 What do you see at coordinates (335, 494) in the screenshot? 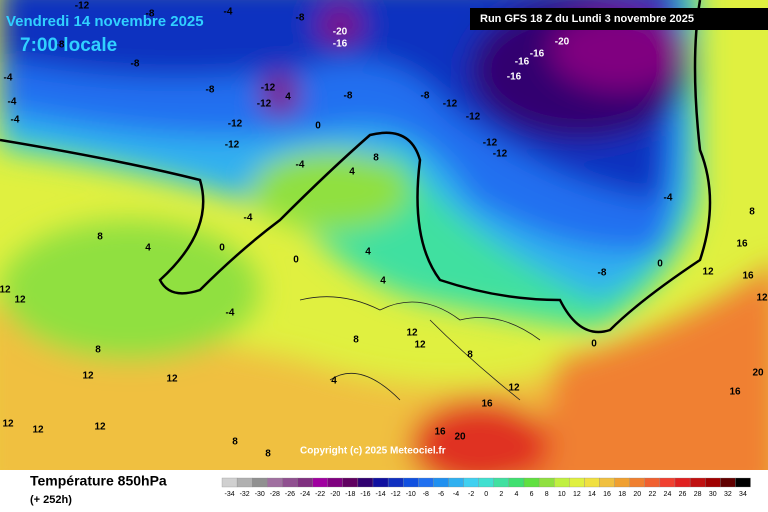
I see `scale-label: -20` at bounding box center [335, 494].